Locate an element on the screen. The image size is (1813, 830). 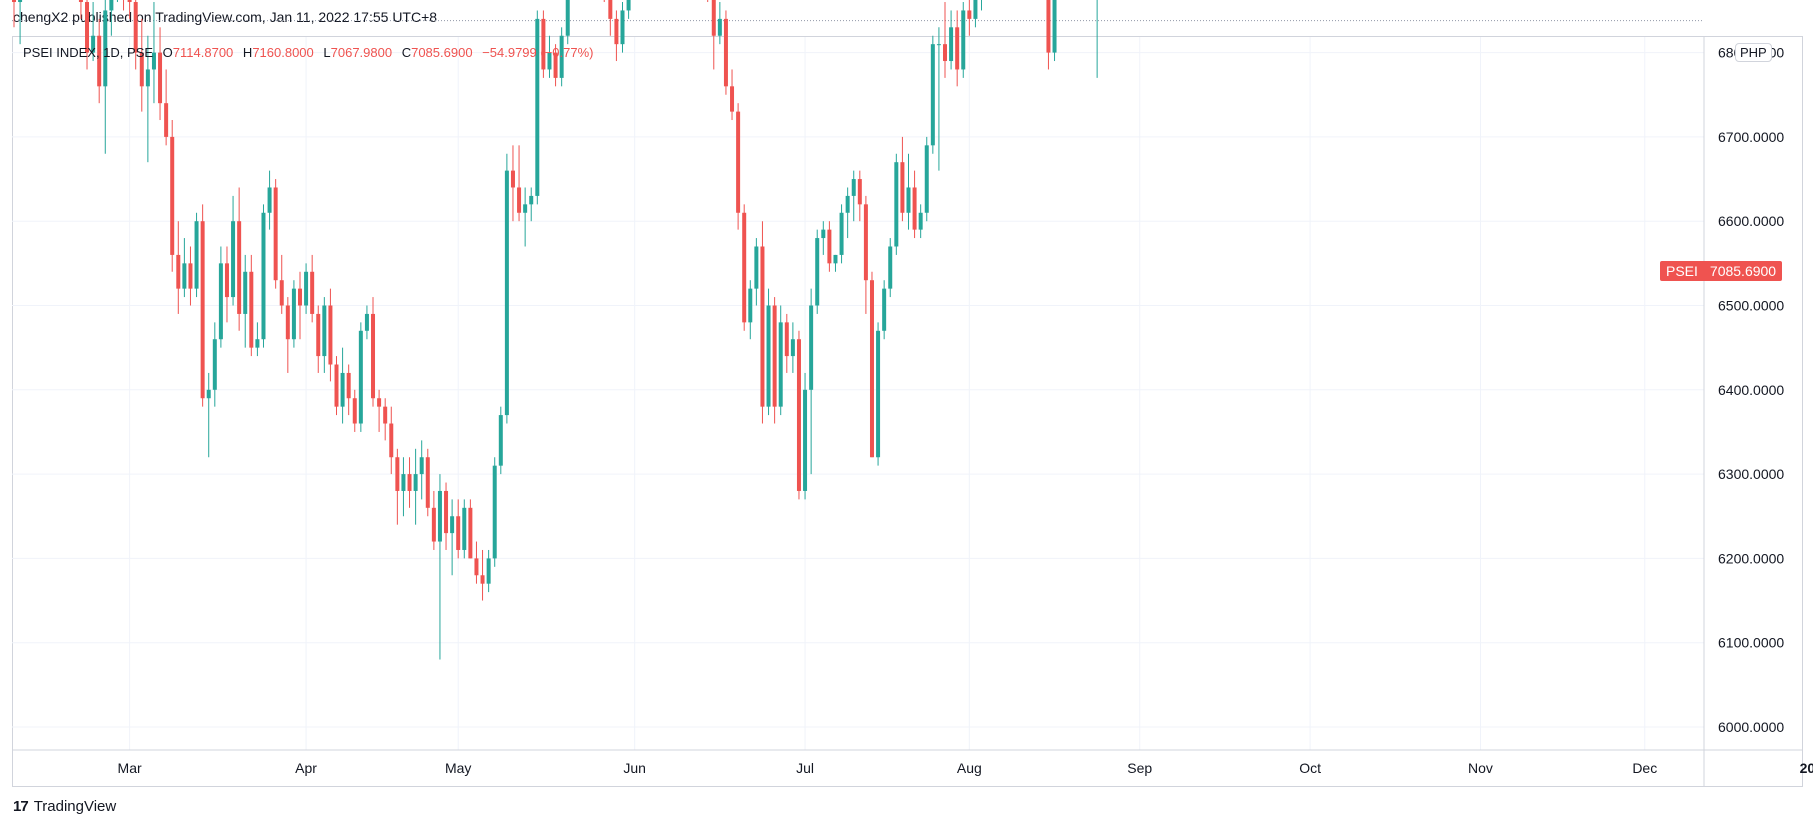
x-tick-label: Aug is located at coordinates (969, 768).